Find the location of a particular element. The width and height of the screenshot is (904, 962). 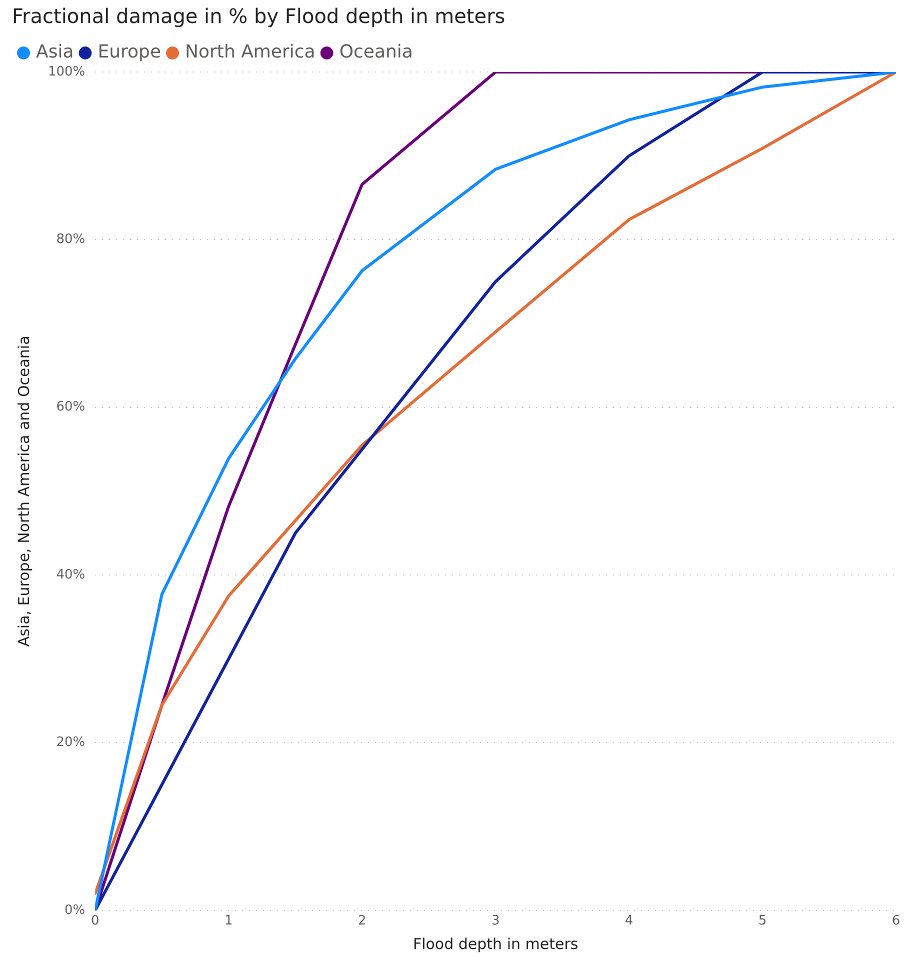

legend-label: Asia is located at coordinates (55, 52).